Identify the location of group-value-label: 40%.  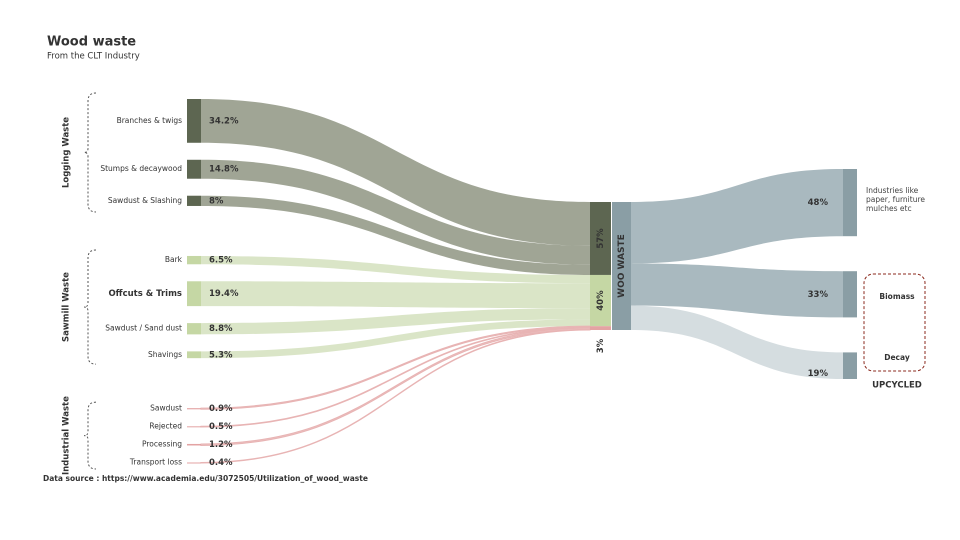
(601, 300).